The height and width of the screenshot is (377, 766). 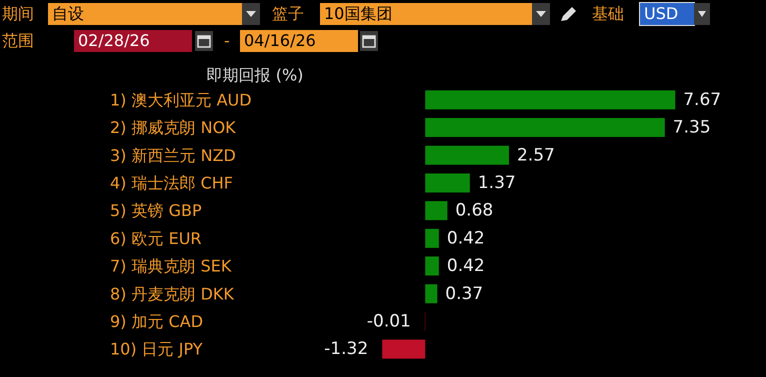 What do you see at coordinates (172, 294) in the screenshot?
I see `y-tick-label: 8) 丹麦克朗 DKK` at bounding box center [172, 294].